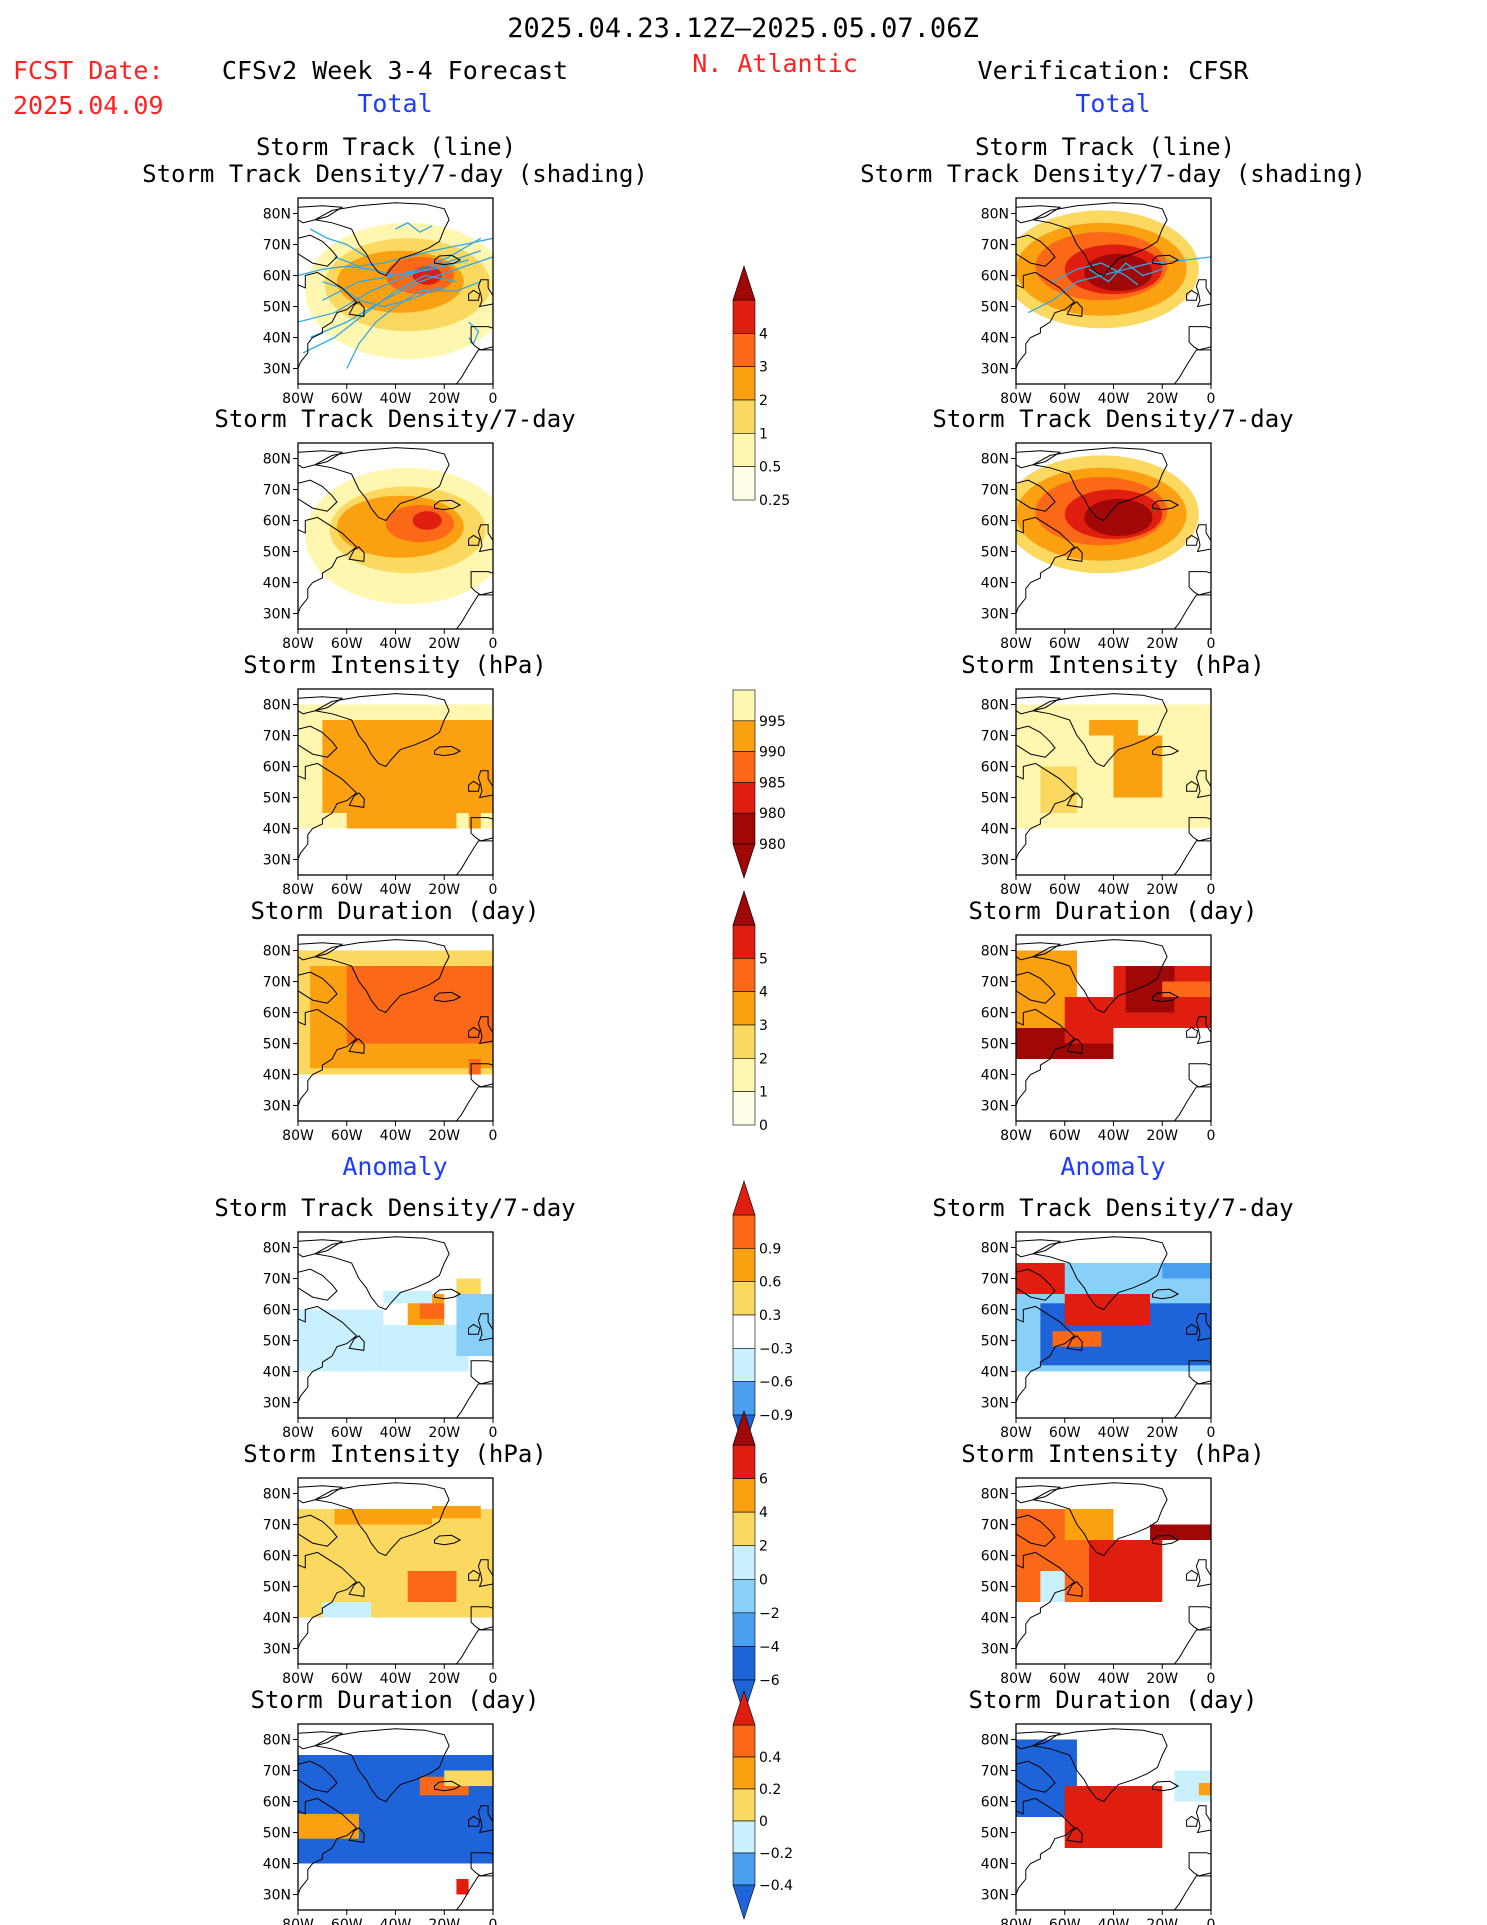 Image resolution: width=1487 pixels, height=1925 pixels. What do you see at coordinates (1112, 1454) in the screenshot?
I see `anom-intensity-title-right: Storm Intensity (hPa)` at bounding box center [1112, 1454].